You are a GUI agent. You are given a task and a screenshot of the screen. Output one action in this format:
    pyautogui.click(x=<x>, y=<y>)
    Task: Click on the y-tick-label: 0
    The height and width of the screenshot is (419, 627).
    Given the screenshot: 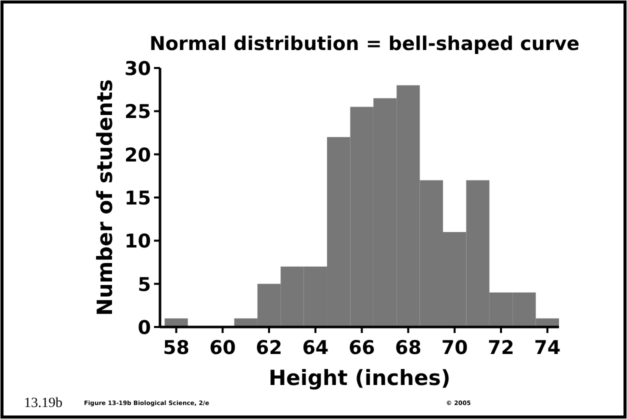 What is the action you would take?
    pyautogui.click(x=144, y=328)
    